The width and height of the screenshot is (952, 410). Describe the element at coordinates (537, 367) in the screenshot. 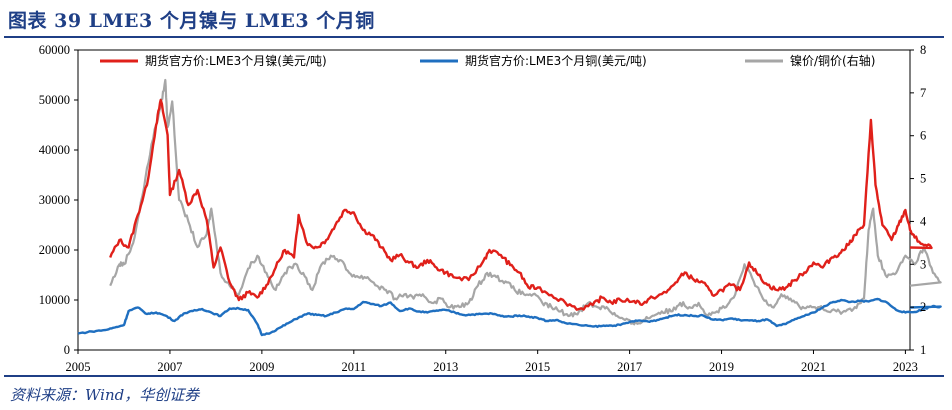

I see `x-tick-label: 2015` at that location.